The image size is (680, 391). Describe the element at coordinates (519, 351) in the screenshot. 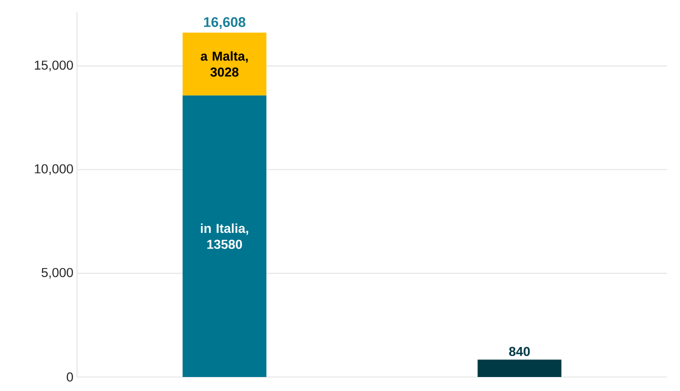

I see `data-label: 840` at that location.